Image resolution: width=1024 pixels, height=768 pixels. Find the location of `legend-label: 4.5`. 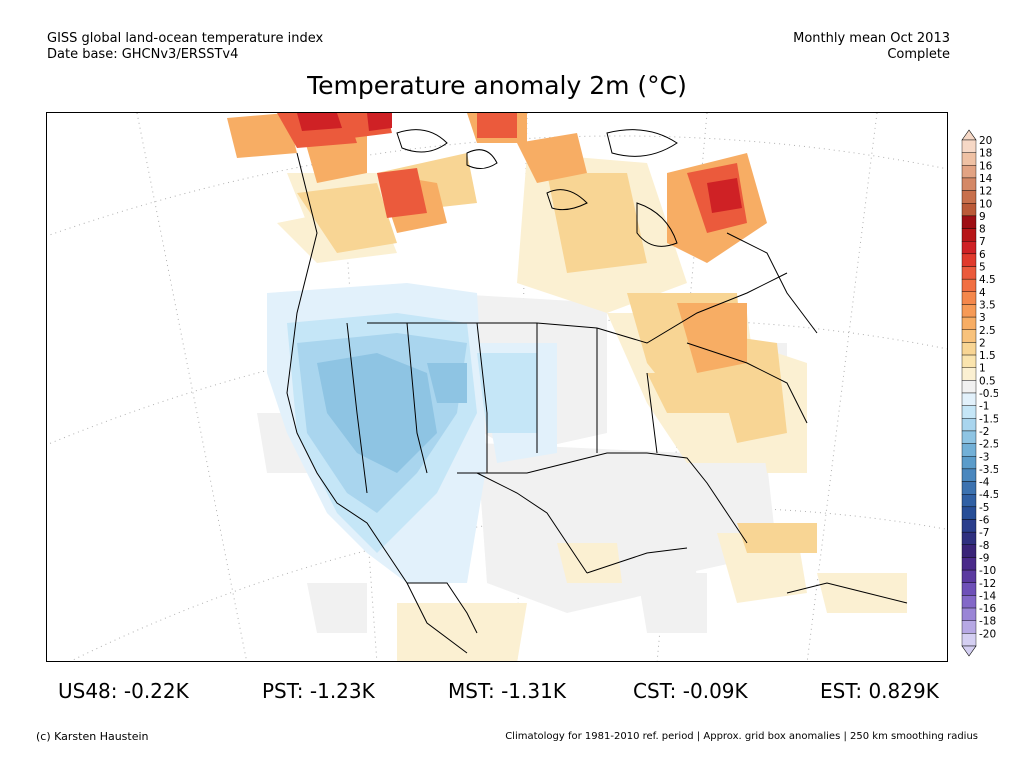

legend-label: 4.5 is located at coordinates (987, 280).